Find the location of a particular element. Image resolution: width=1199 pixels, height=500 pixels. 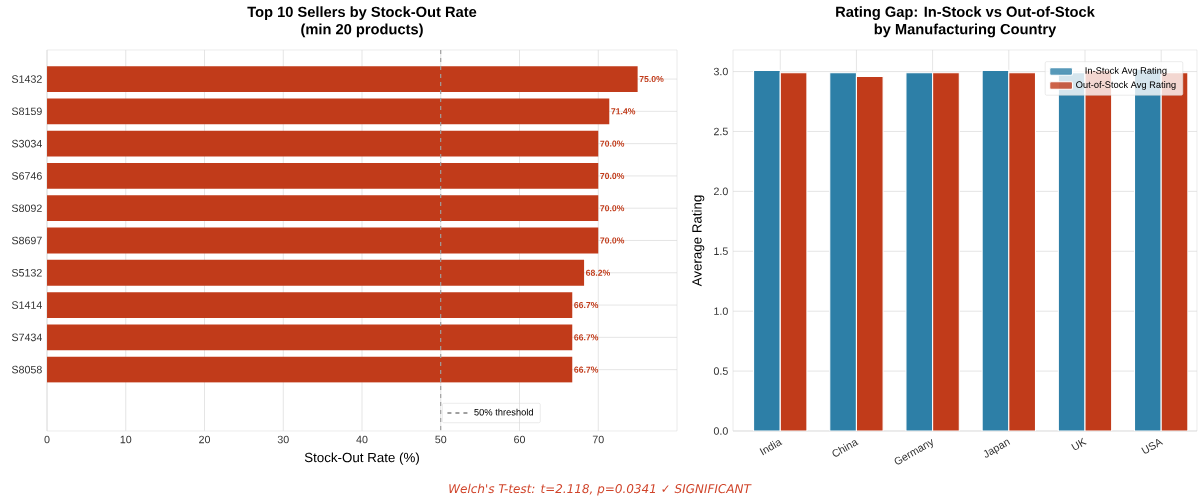

x-tick-label: 70 is located at coordinates (598, 439).